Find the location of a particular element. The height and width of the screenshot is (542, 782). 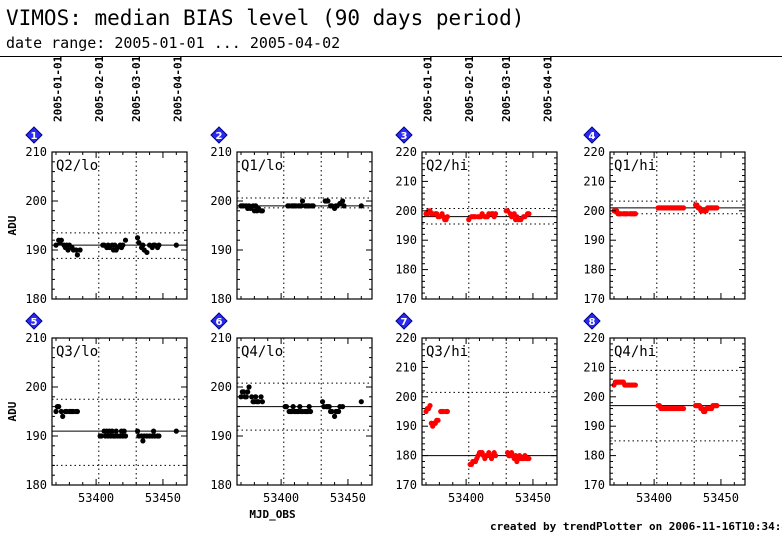

y-tick-label: 170 is located at coordinates (594, 485).